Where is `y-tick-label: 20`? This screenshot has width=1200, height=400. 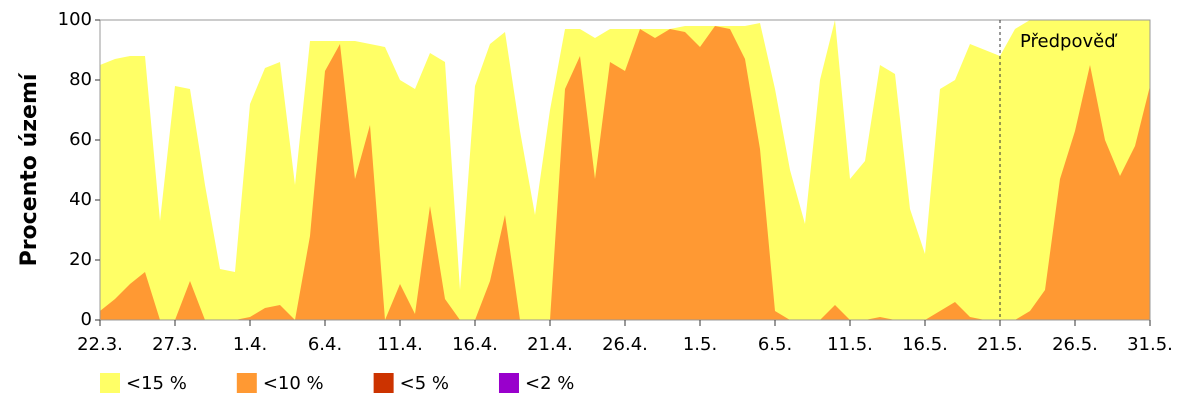 y-tick-label: 20 is located at coordinates (80, 259).